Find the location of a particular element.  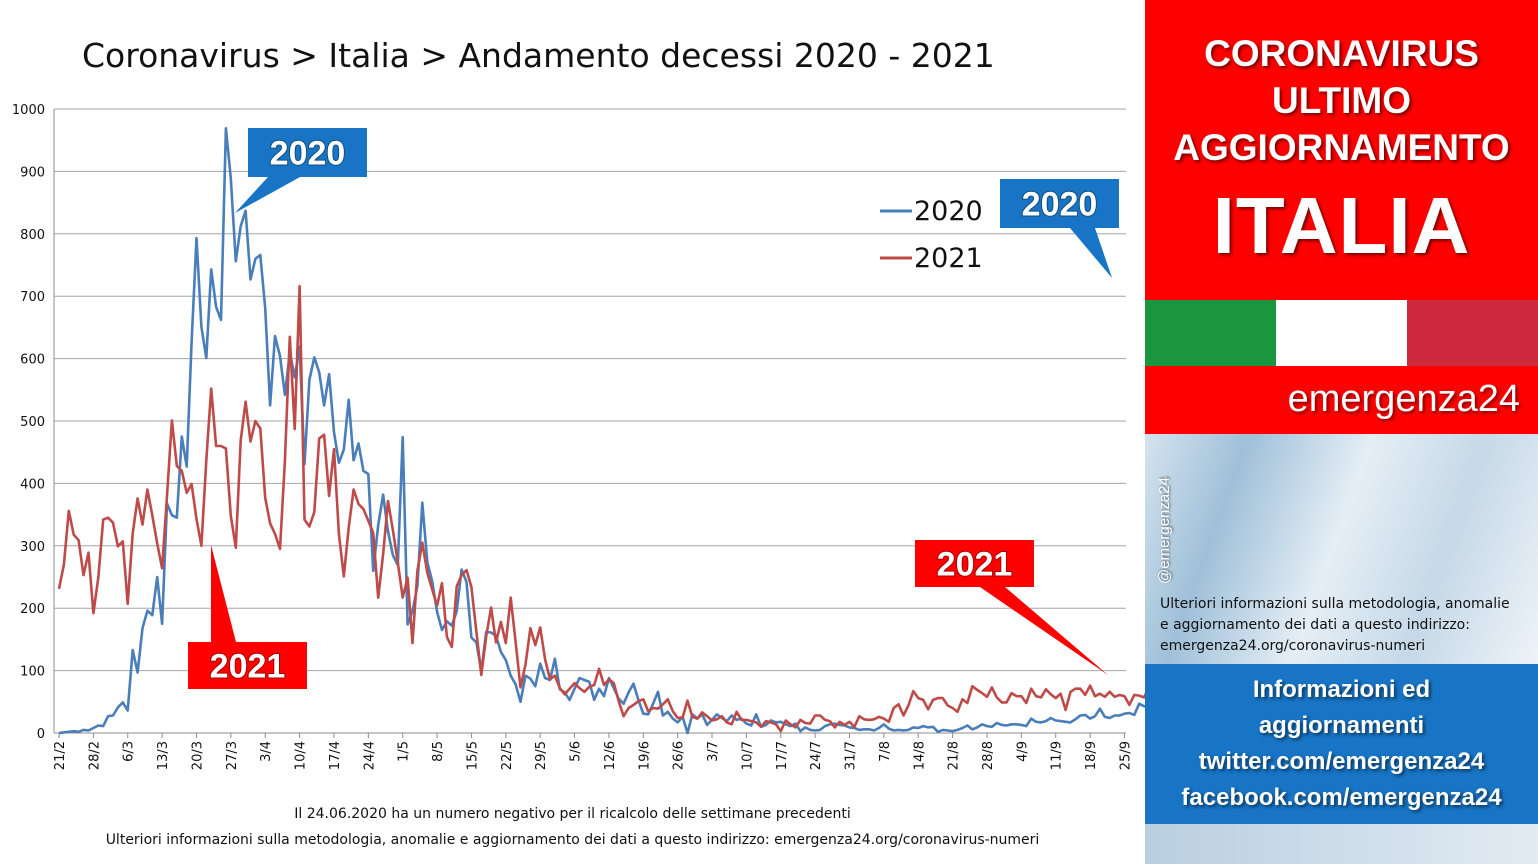

headline-box: CORONAVIRUS ULTIMO AGGIORNAMENTO ITALIA is located at coordinates (1341, 150).